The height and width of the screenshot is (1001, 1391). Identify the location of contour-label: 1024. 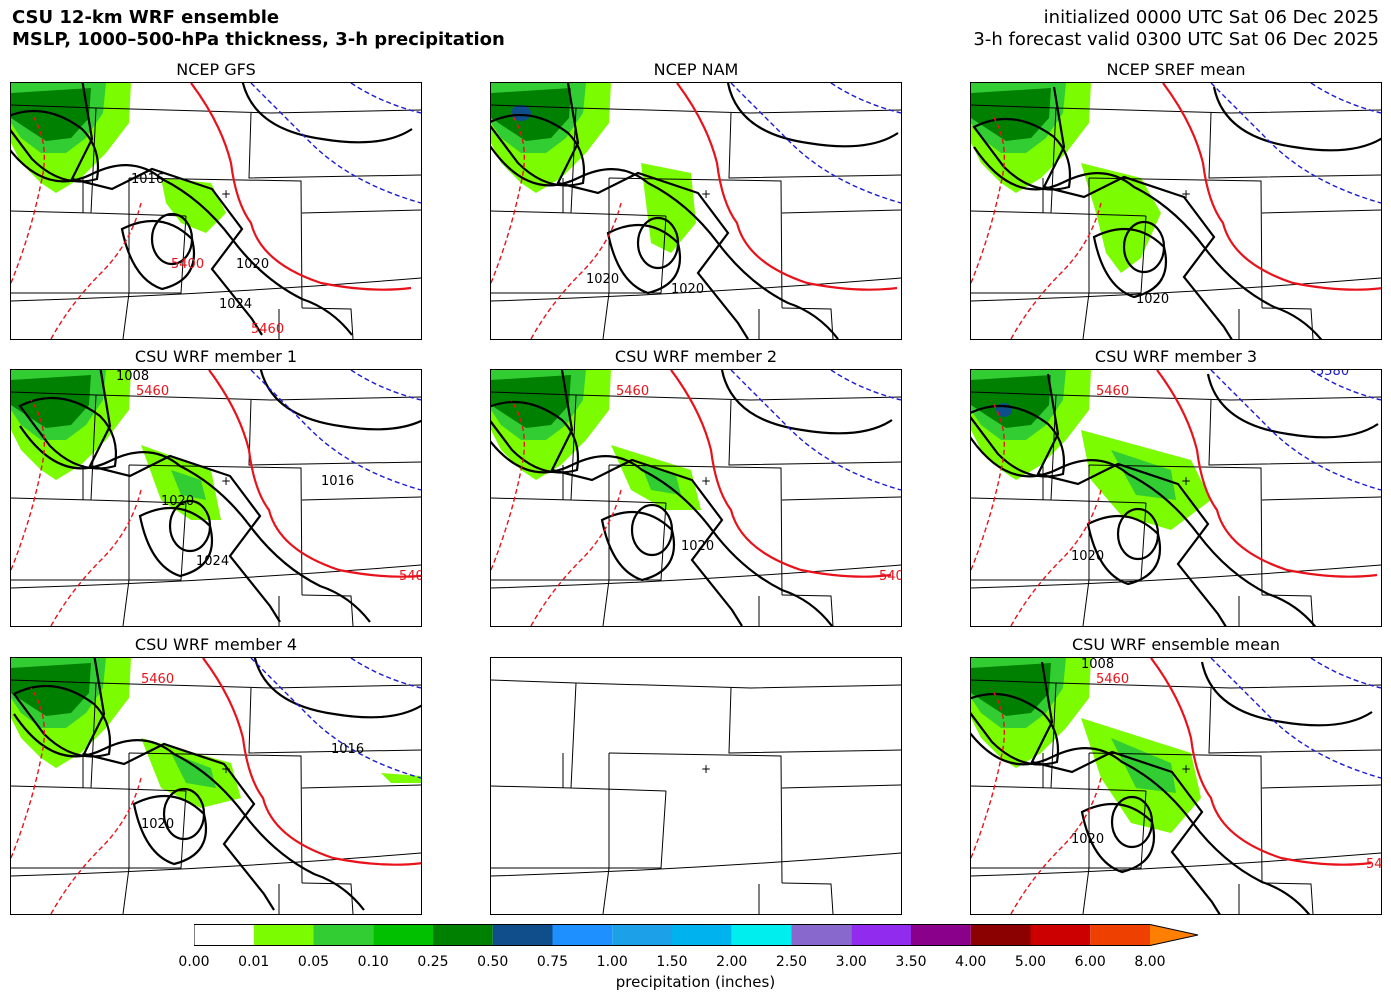
(235, 304).